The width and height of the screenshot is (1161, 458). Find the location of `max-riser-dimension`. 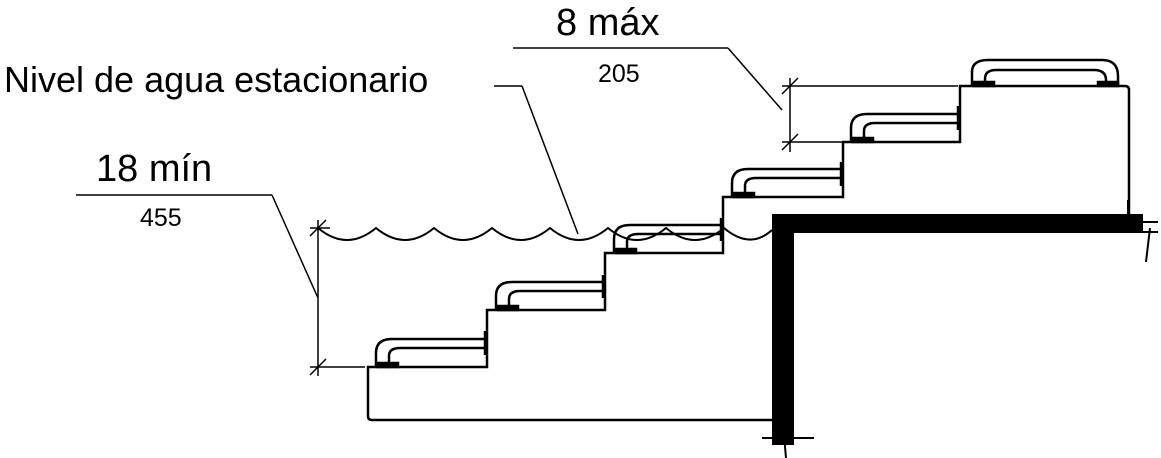

max-riser-dimension is located at coordinates (735, 99).